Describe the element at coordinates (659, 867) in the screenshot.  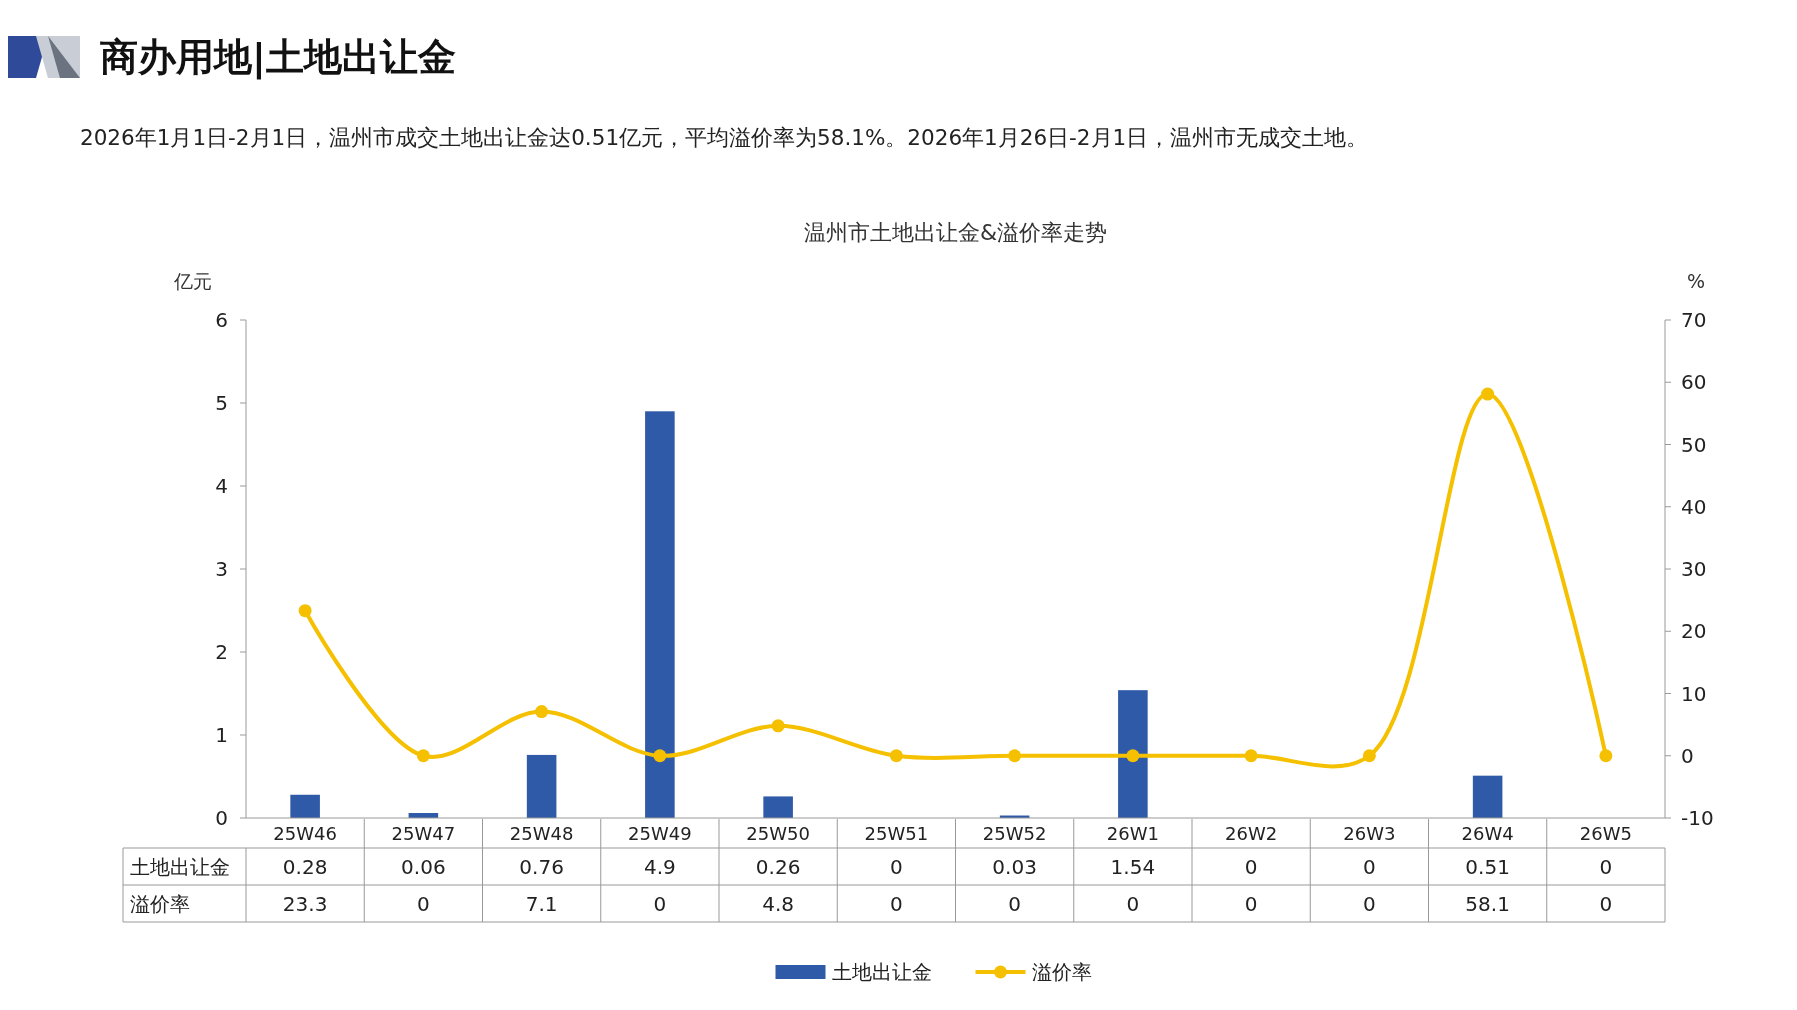
I see `data-label: 4.9` at that location.